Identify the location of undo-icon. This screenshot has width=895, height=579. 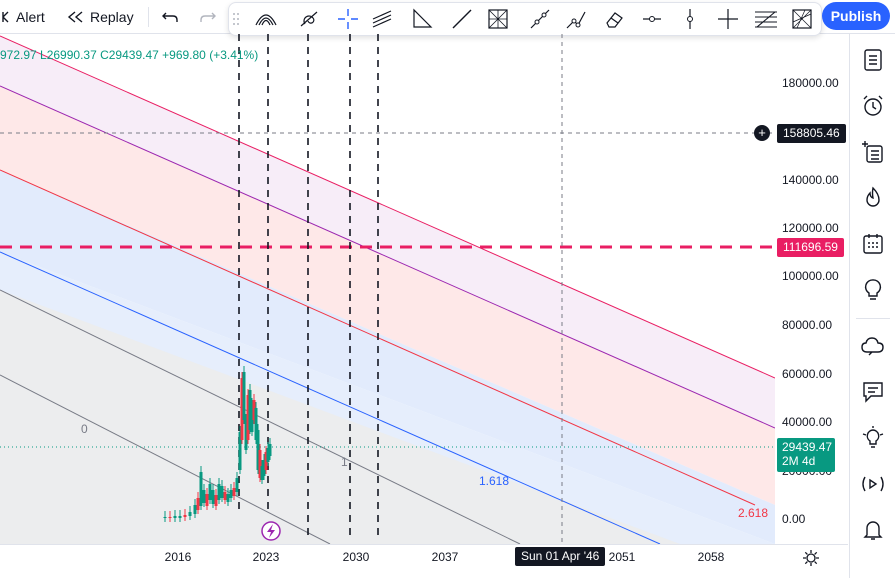
(170, 17).